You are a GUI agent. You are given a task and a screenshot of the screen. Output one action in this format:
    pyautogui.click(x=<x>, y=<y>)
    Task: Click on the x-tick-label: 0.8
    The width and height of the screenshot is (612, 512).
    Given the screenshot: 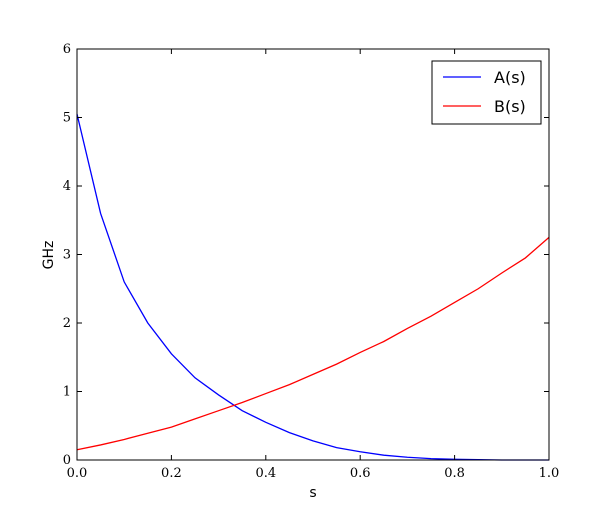 What is the action you would take?
    pyautogui.click(x=454, y=473)
    